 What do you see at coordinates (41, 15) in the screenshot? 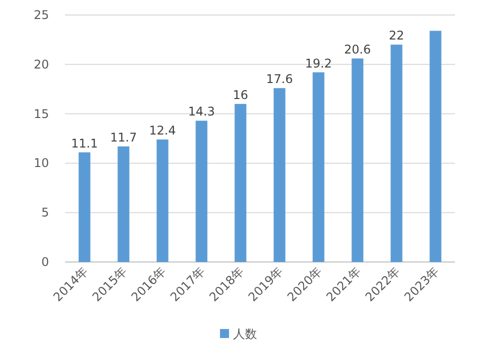
I see `y-tick-label: 25` at bounding box center [41, 15].